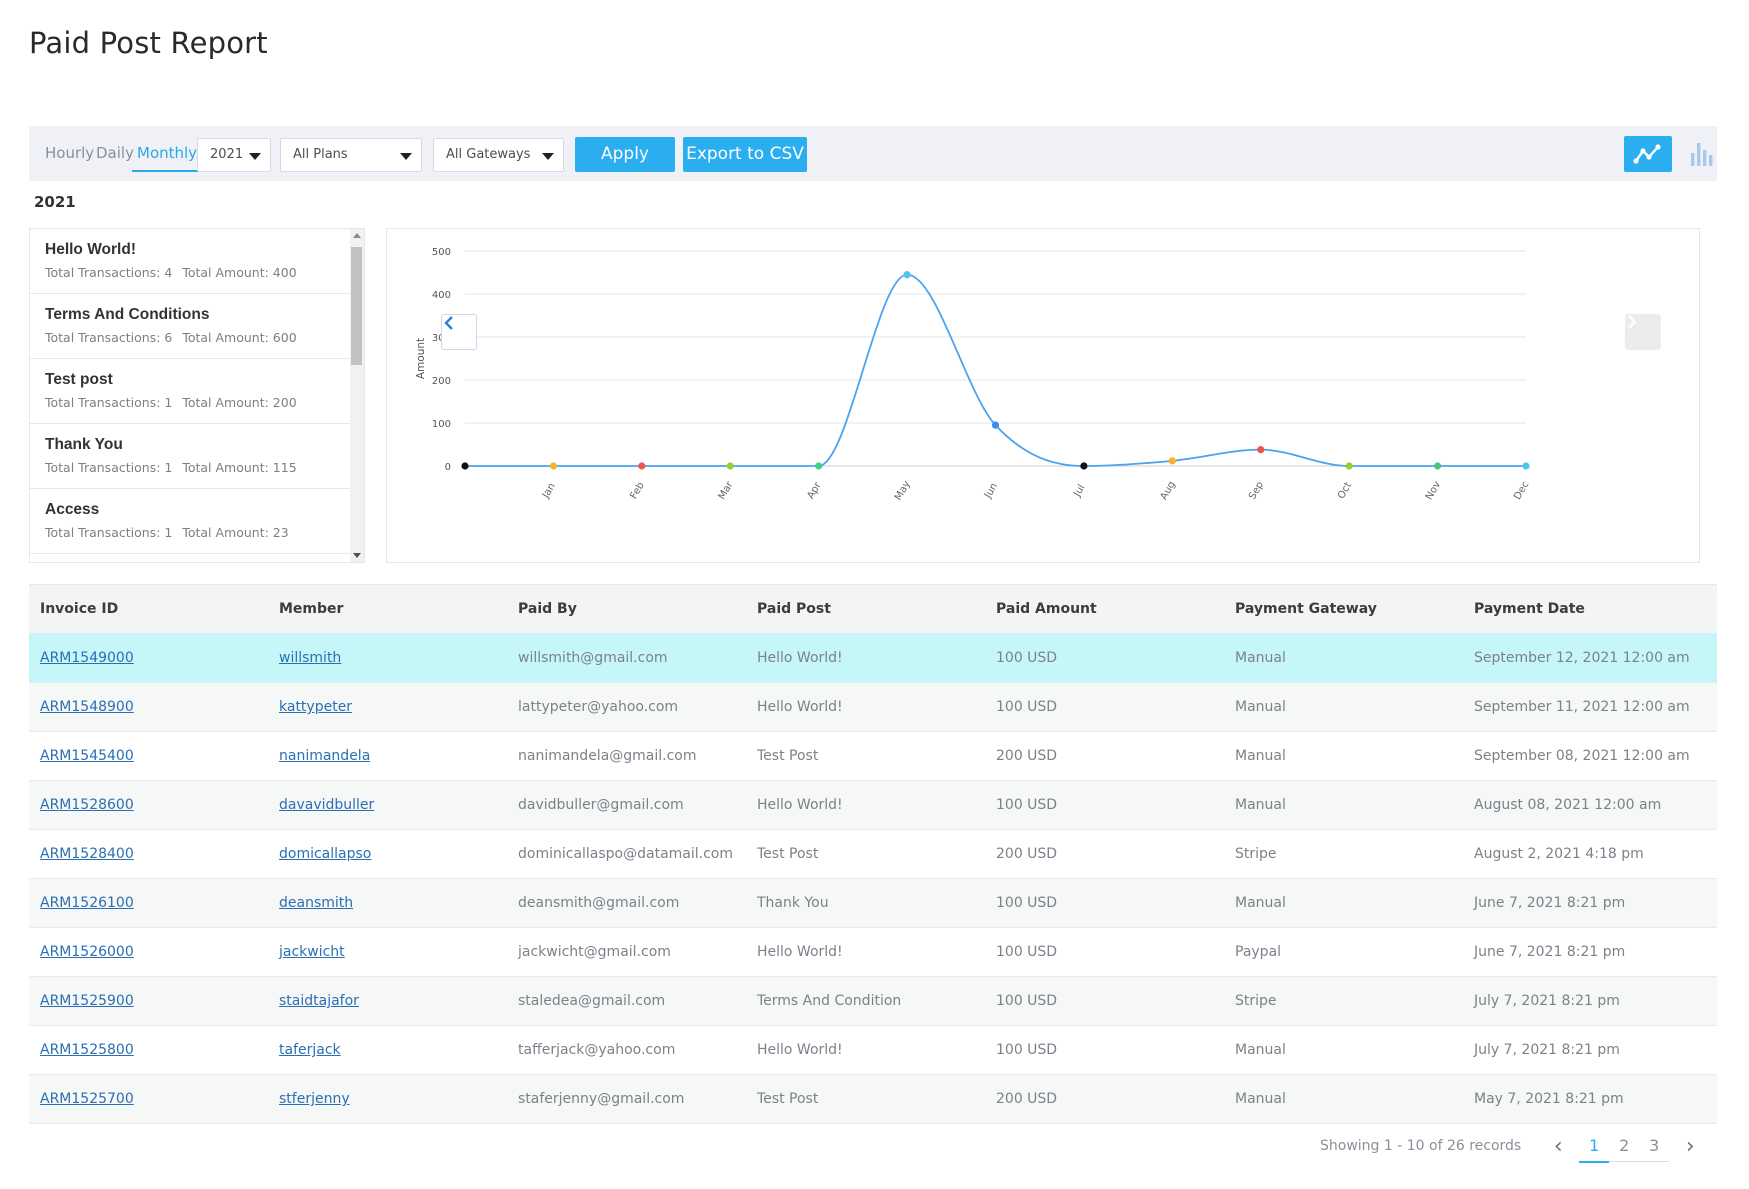  Describe the element at coordinates (314, 1099) in the screenshot. I see `member-link: stferjenny` at that location.